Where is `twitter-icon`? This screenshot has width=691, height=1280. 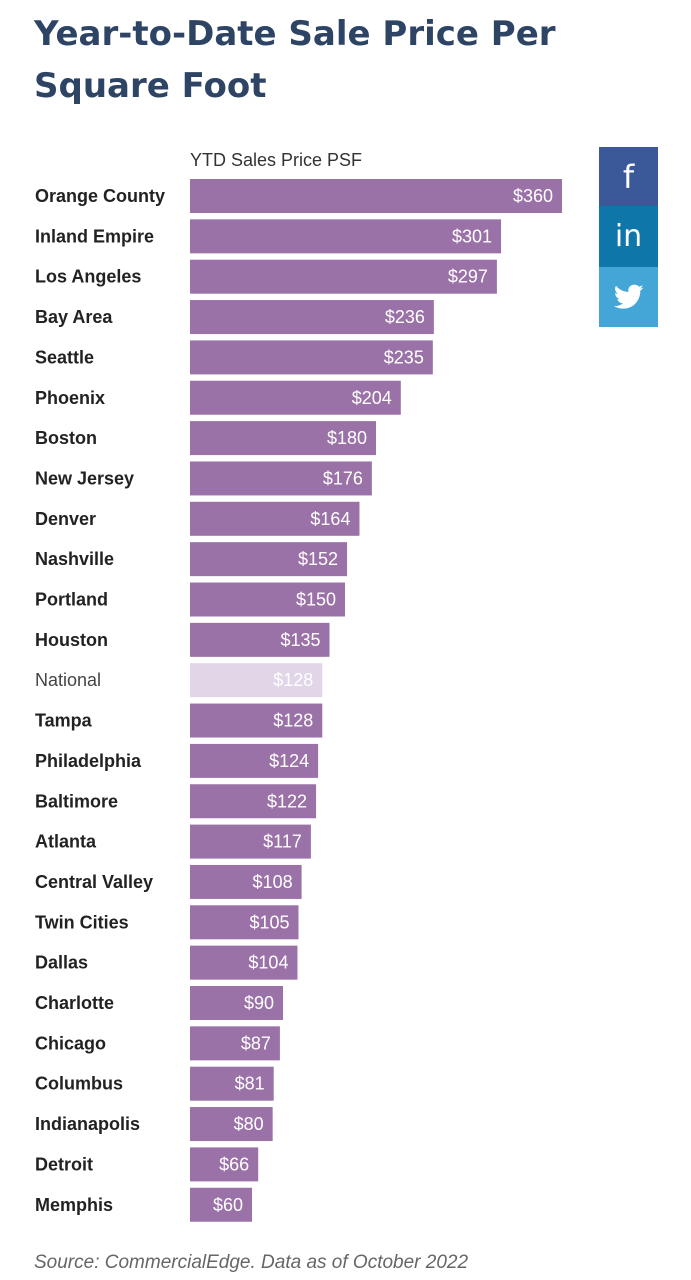
twitter-icon is located at coordinates (628, 296).